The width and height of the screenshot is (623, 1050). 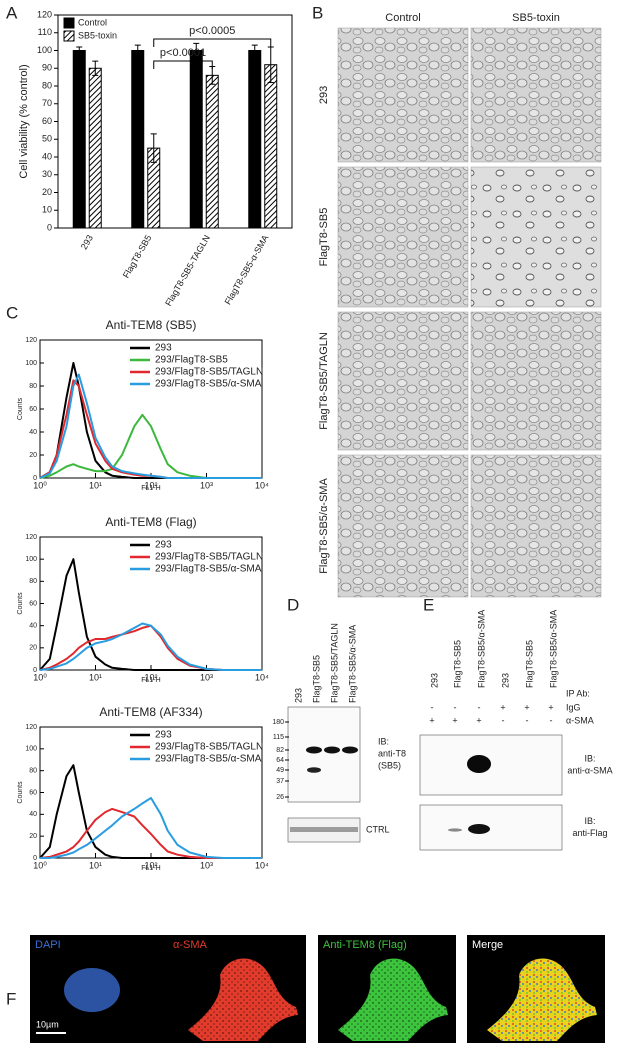 I want to click on panel-letter: B, so click(x=317, y=12).